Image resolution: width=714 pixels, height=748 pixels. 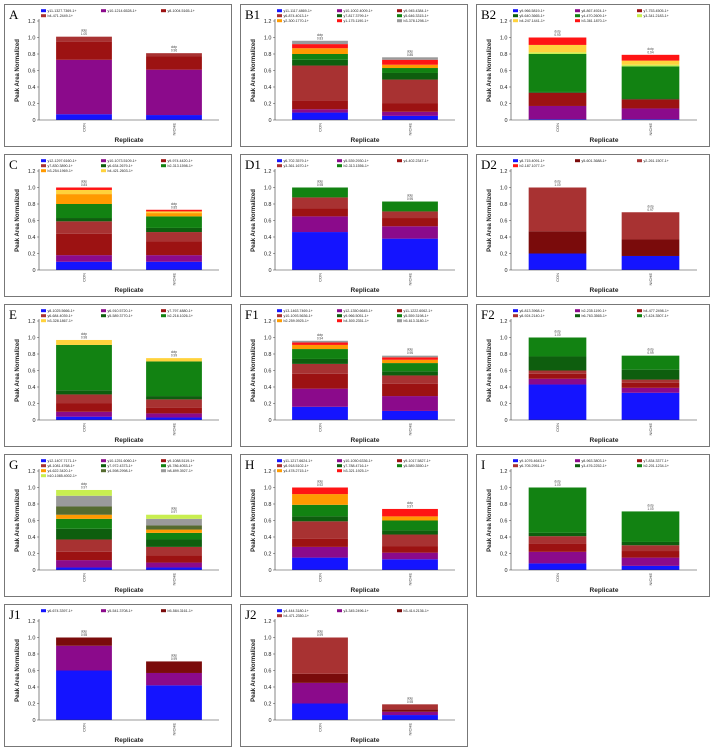 I want to click on dotp-value: 0.90, so click(x=557, y=35).